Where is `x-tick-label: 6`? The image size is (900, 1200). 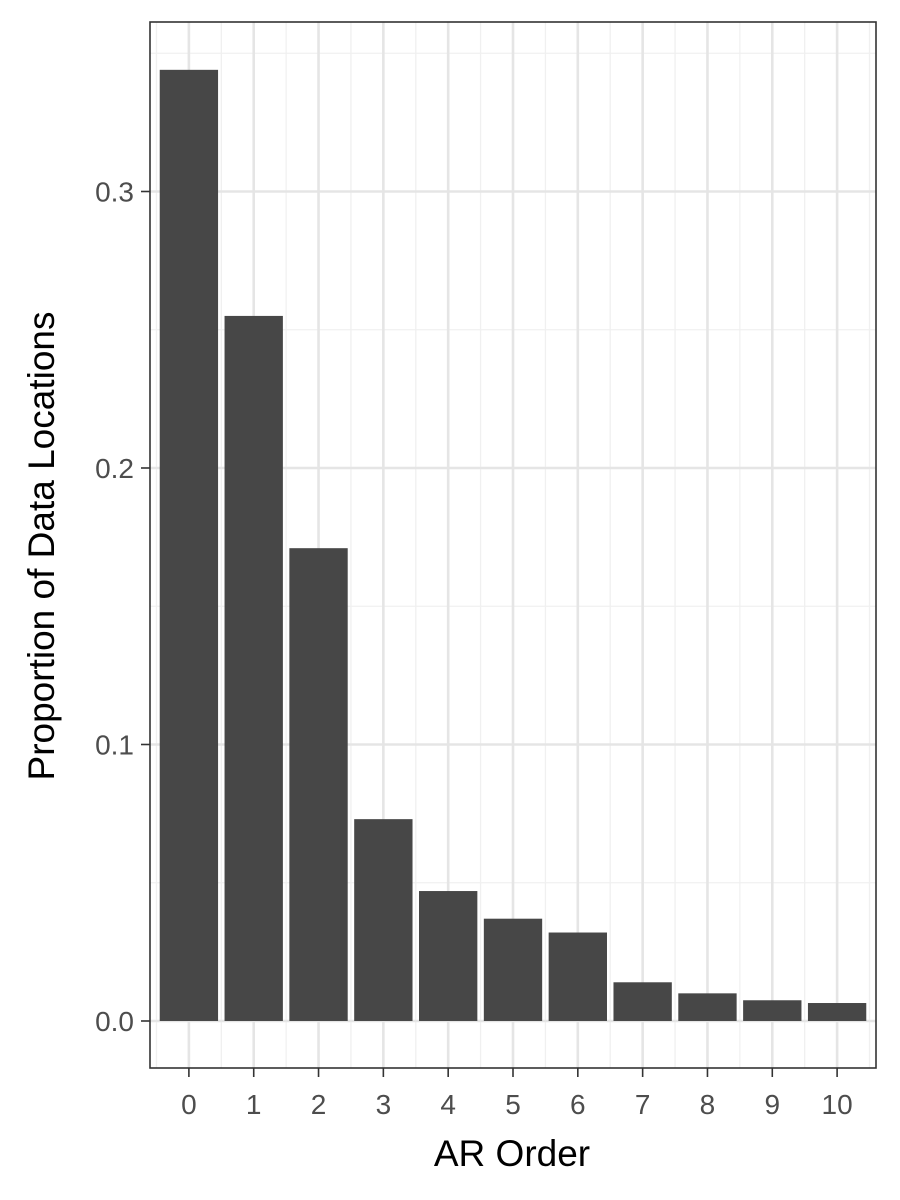
x-tick-label: 6 is located at coordinates (578, 1104).